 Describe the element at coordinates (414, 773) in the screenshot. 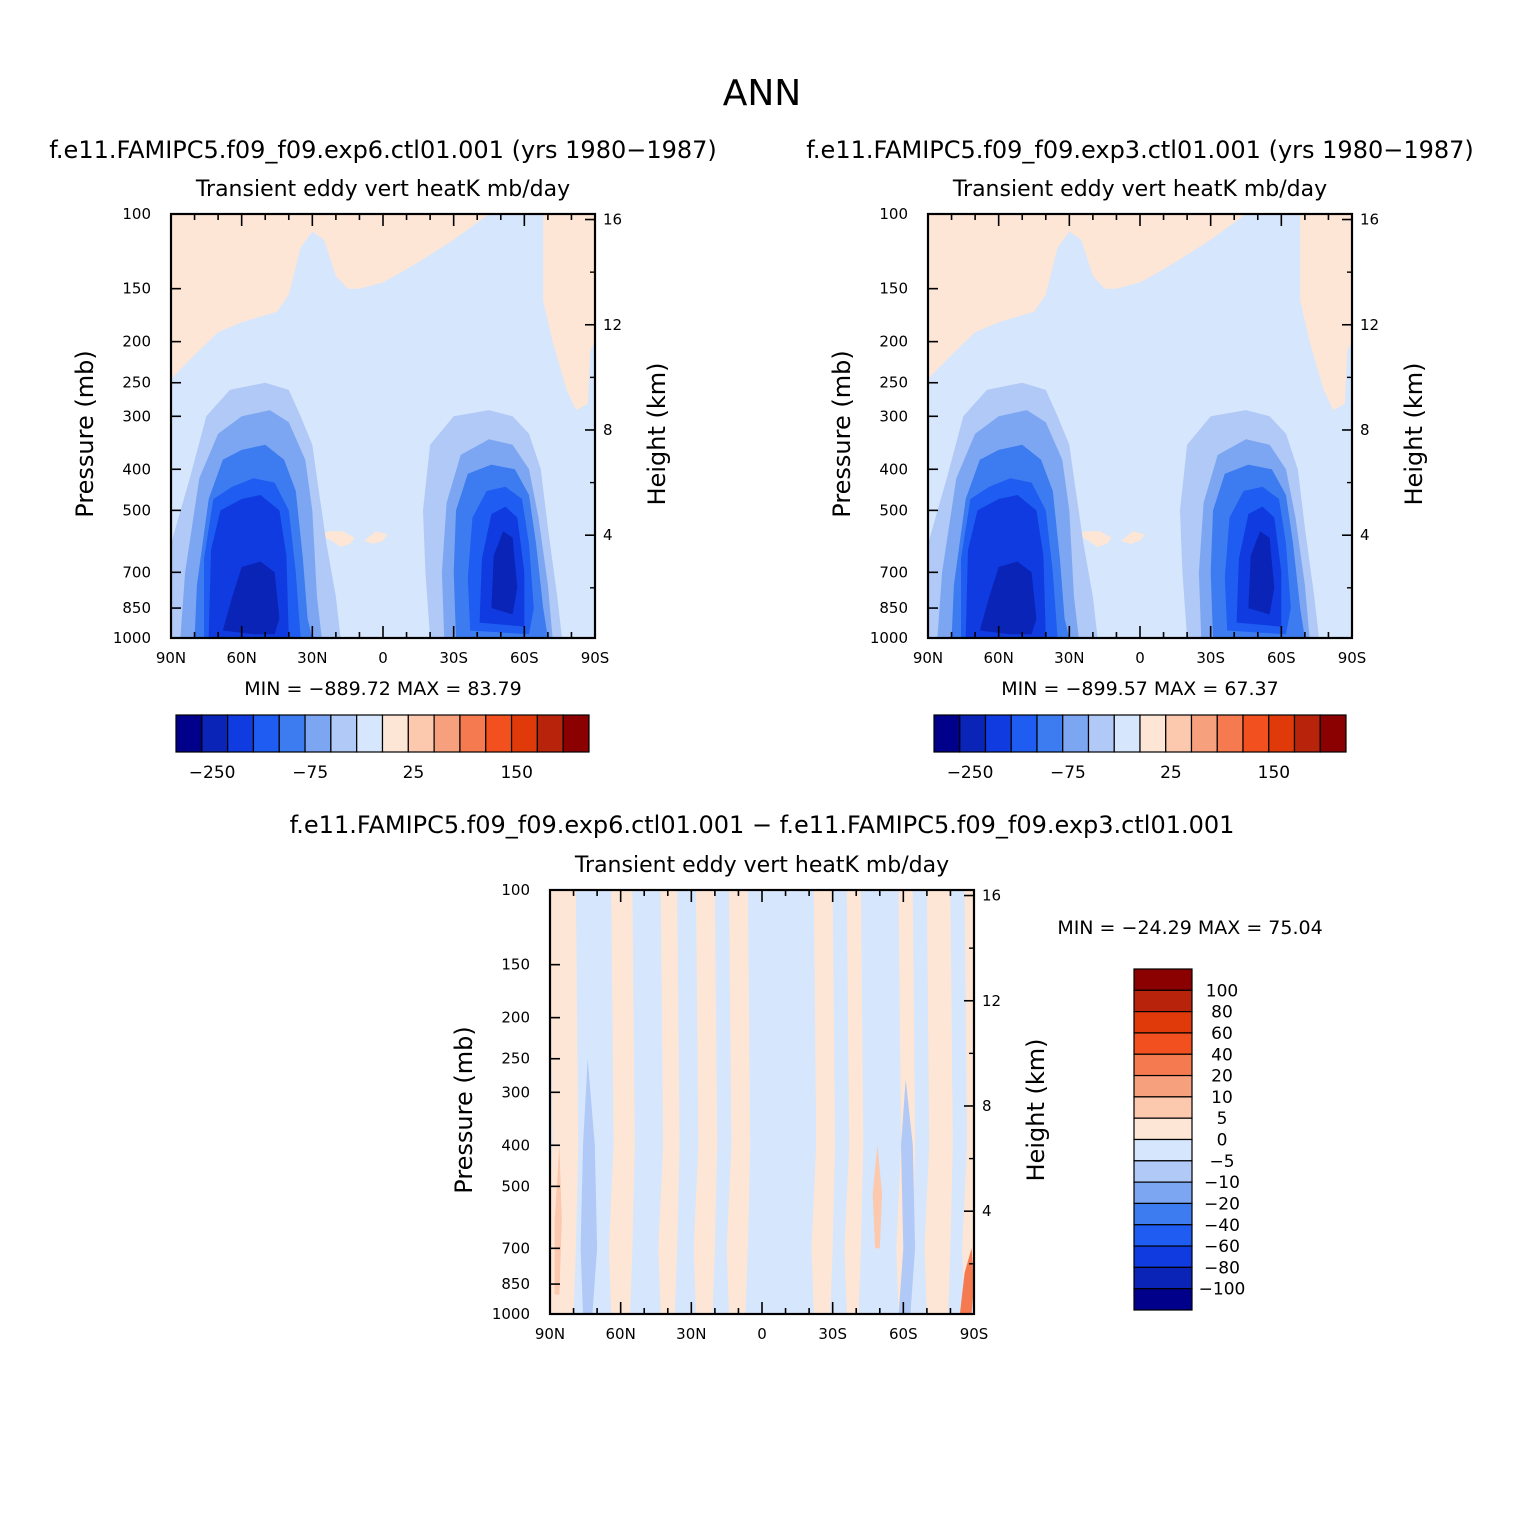

I see `colorbar-label: 25` at that location.